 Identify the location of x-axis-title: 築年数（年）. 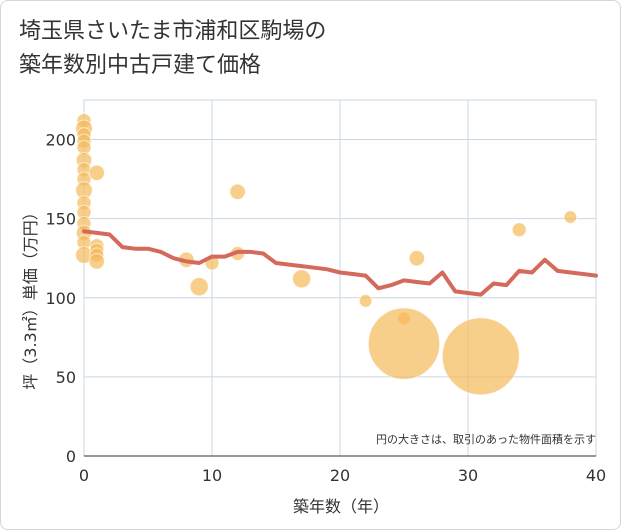
(341, 506).